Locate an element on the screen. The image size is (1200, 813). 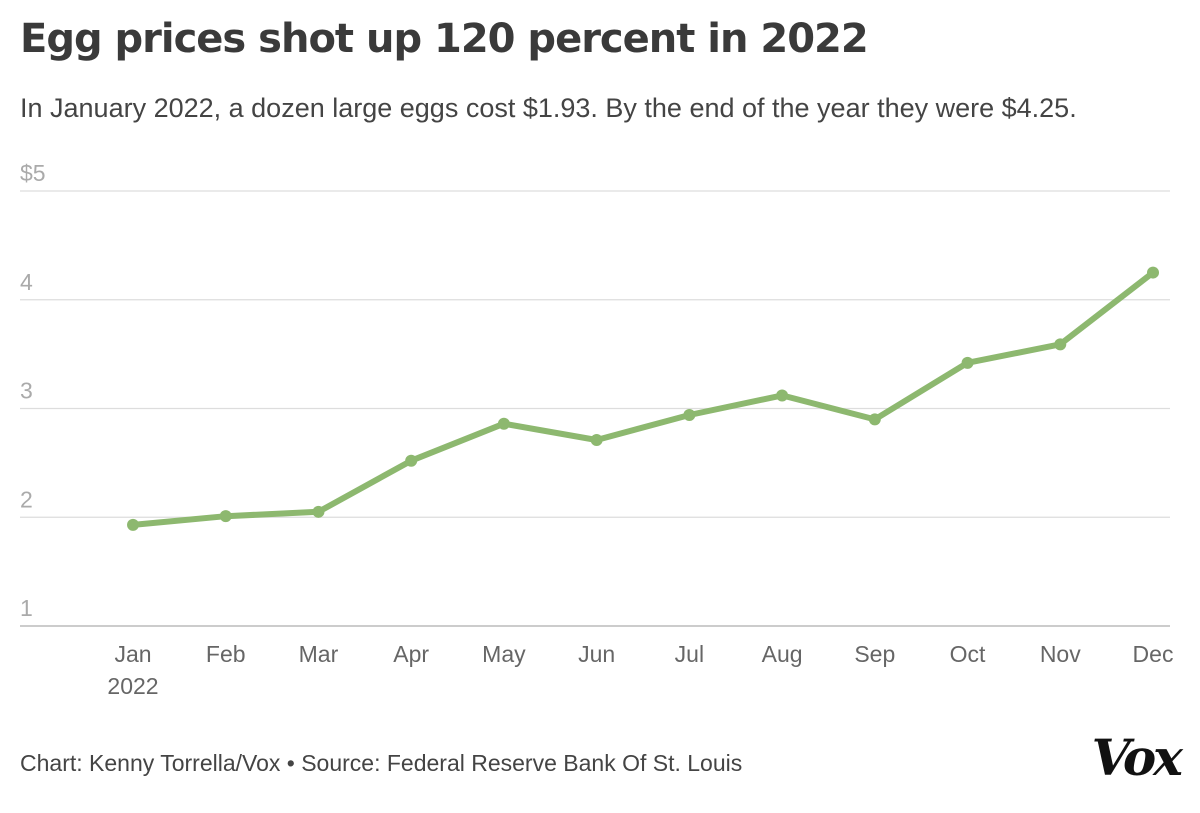
x-tick-label: Apr is located at coordinates (411, 654).